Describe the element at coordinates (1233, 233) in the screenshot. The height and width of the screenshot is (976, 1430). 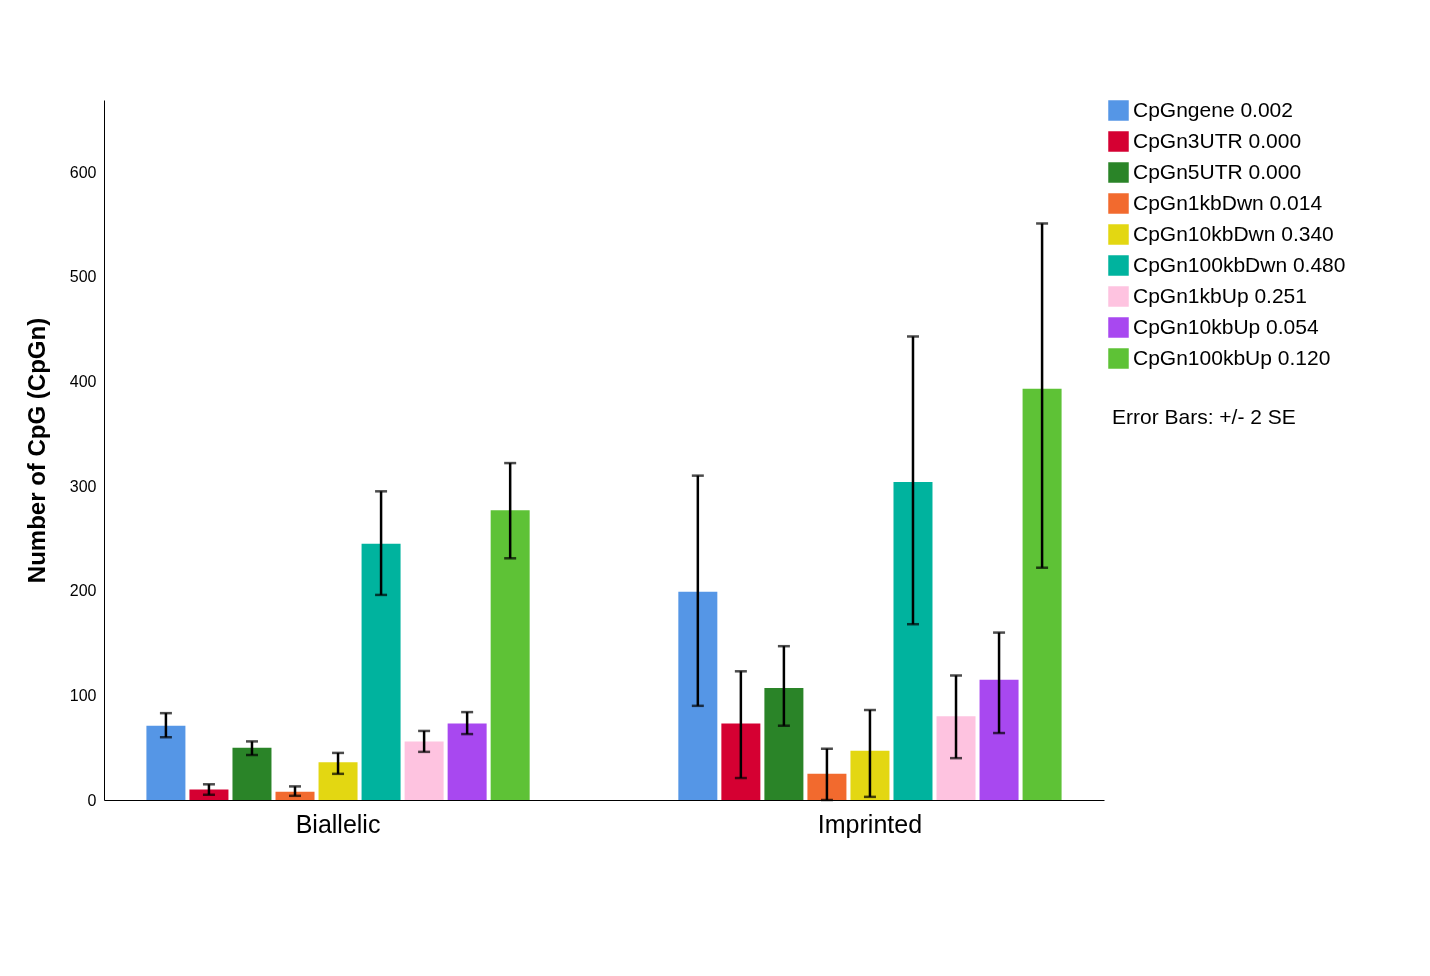
I see `legend-label: CpGn10kbDwn 0.340` at that location.